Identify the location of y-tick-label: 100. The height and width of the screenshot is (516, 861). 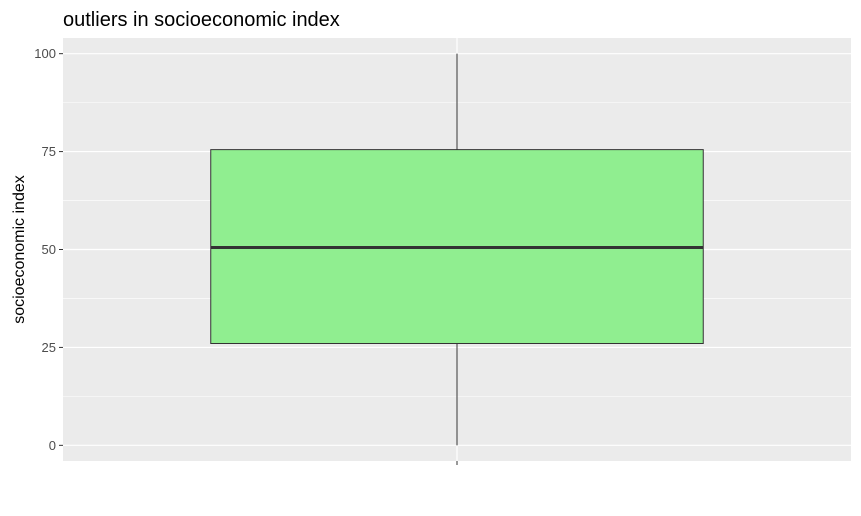
(45, 53).